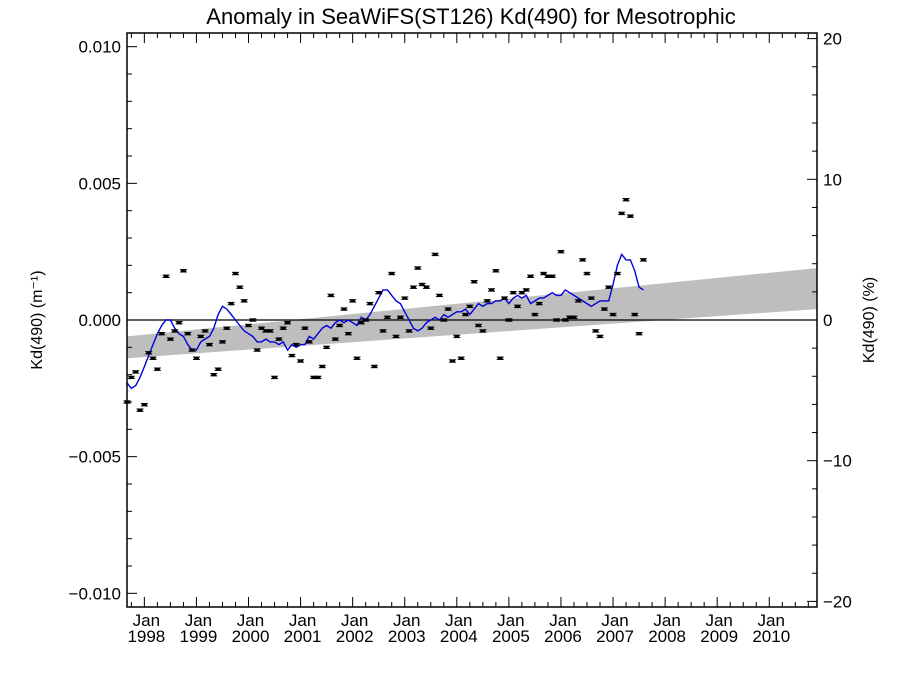  I want to click on y-axis-label-right: Kd(490) (%), so click(869, 320).